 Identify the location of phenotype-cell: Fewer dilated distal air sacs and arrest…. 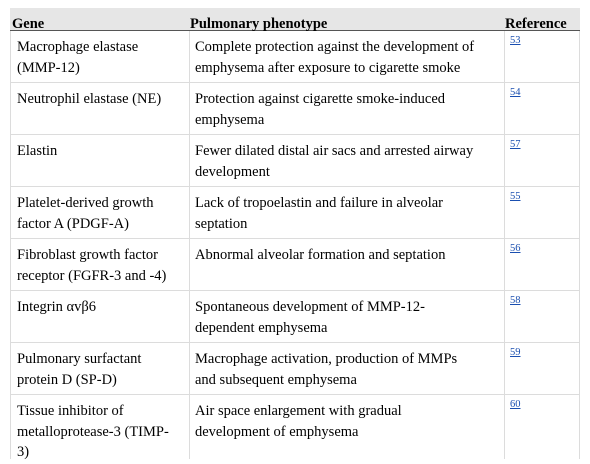
(347, 160).